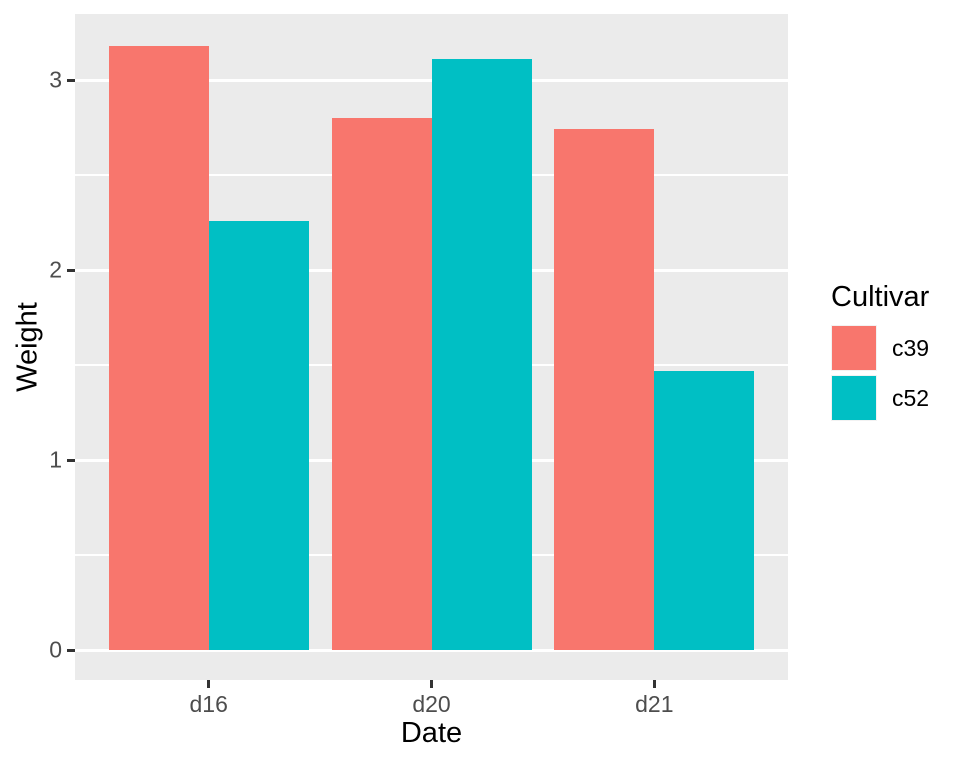 The width and height of the screenshot is (960, 768). I want to click on legend-entry-c52: c52, so click(880, 398).